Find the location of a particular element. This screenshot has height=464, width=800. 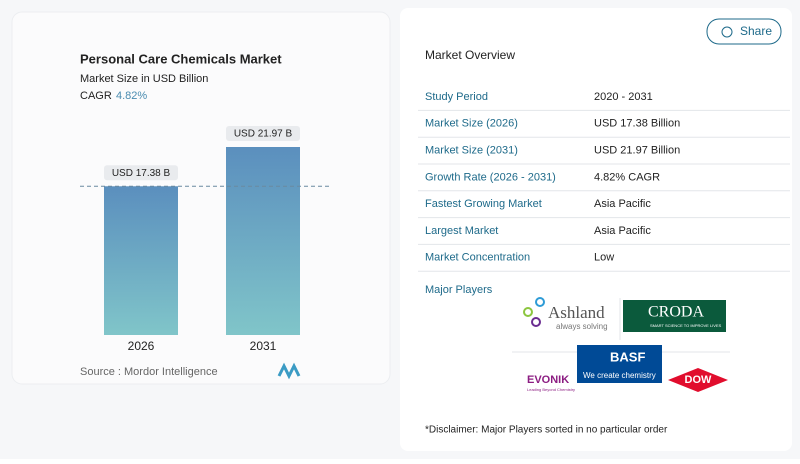

source: Source : Mordor Intelligence is located at coordinates (149, 372).